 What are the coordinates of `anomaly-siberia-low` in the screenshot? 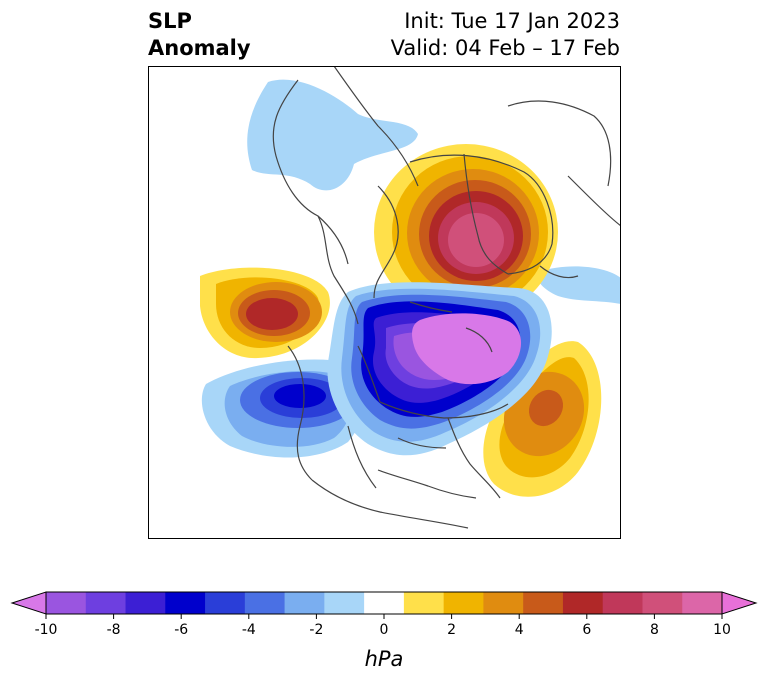 It's located at (332, 135).